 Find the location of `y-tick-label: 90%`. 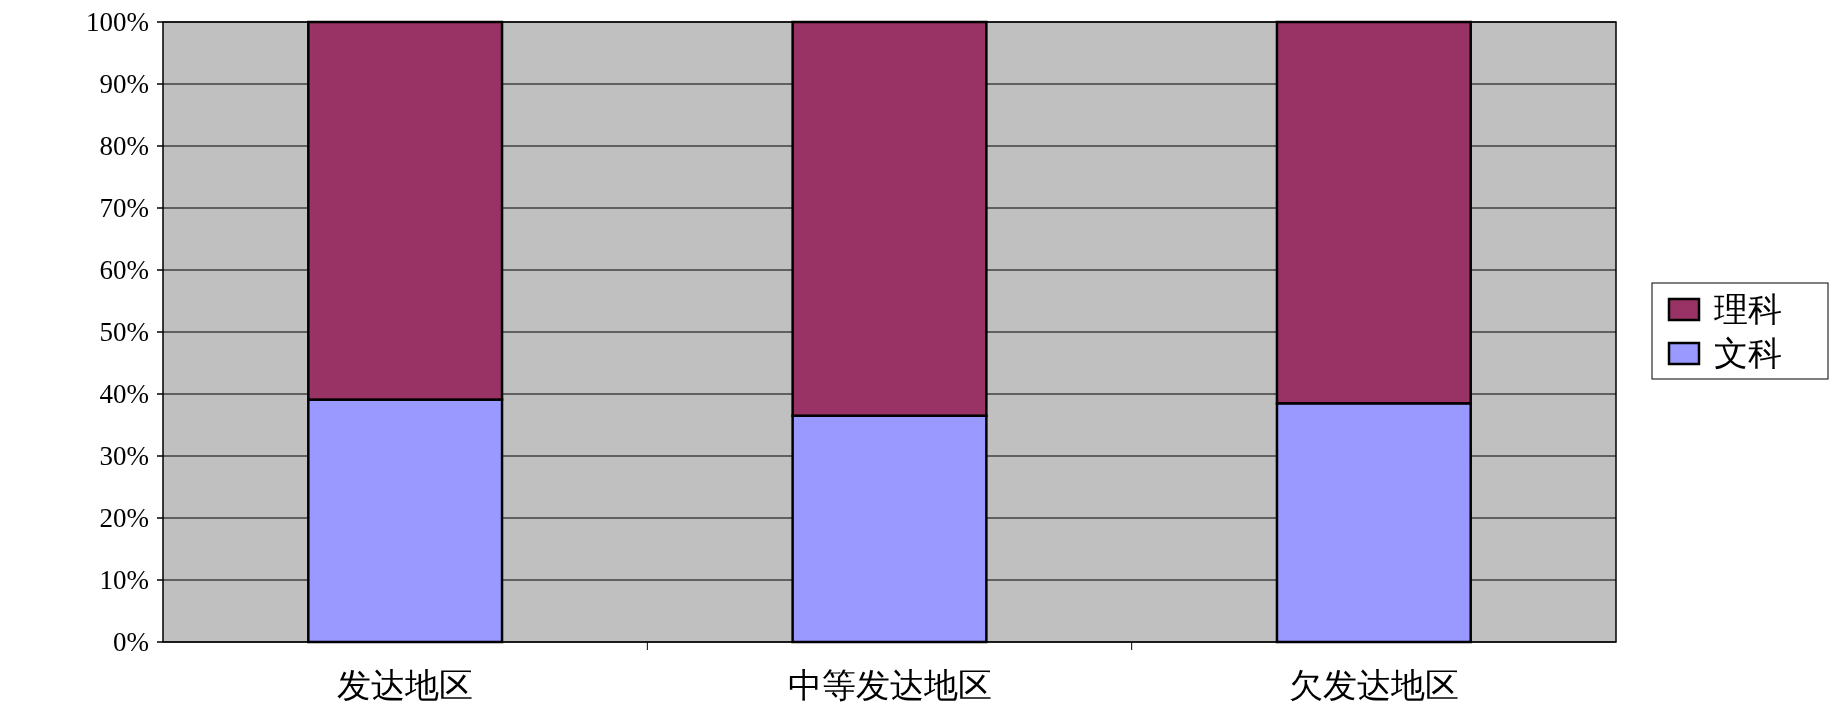

y-tick-label: 90% is located at coordinates (124, 84).